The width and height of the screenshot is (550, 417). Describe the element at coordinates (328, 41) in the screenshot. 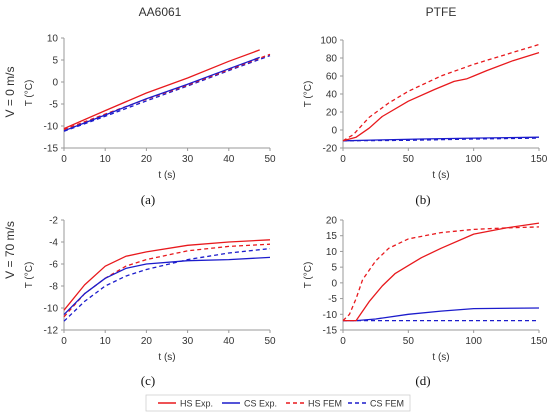

I see `y-tick-label: 100` at that location.